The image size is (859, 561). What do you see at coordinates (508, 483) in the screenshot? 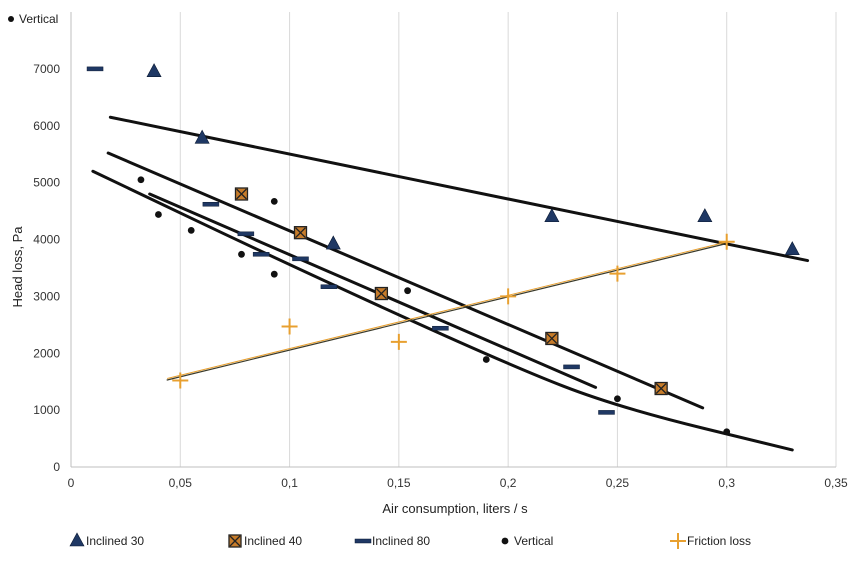
I see `x-tick-label: 0,2` at bounding box center [508, 483].